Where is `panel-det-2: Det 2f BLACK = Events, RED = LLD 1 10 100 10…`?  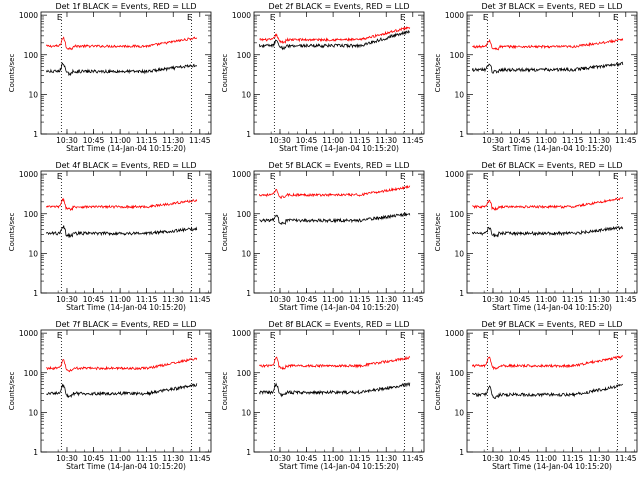 panel-det-2: Det 2f BLACK = Events, RED = LLD 1 10 100 10… is located at coordinates (323, 77).